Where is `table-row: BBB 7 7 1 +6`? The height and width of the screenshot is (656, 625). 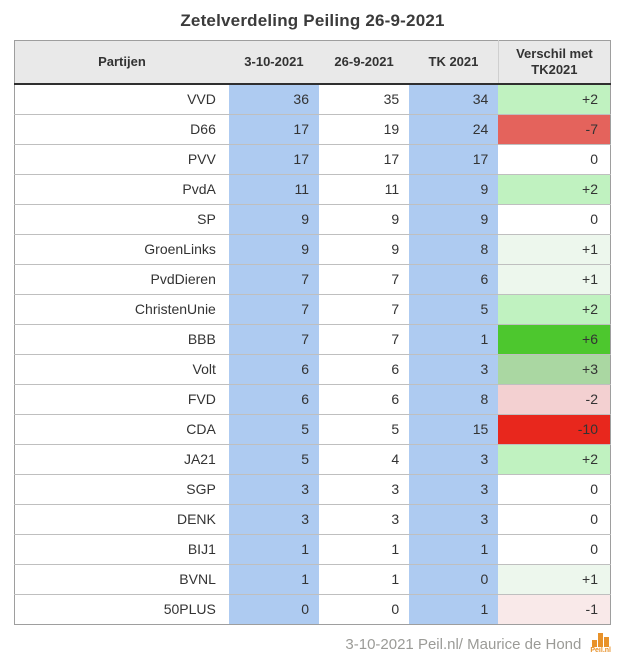
table-row: BBB 7 7 1 +6 is located at coordinates (312, 339).